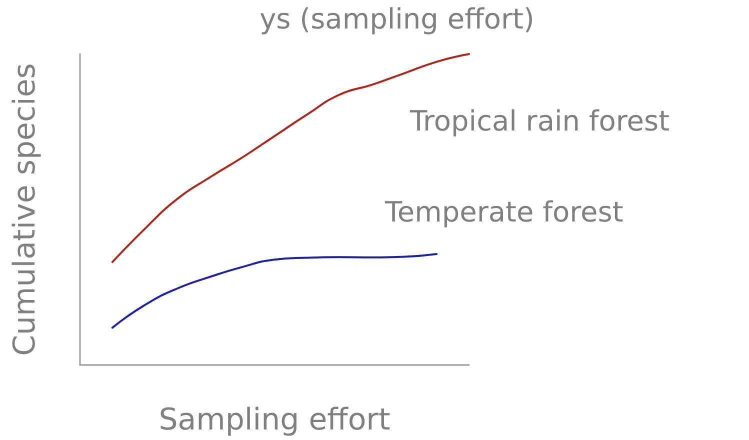 Image resolution: width=749 pixels, height=440 pixels. Describe the element at coordinates (25, 209) in the screenshot. I see `y-axis-title: Cumulative species` at that location.